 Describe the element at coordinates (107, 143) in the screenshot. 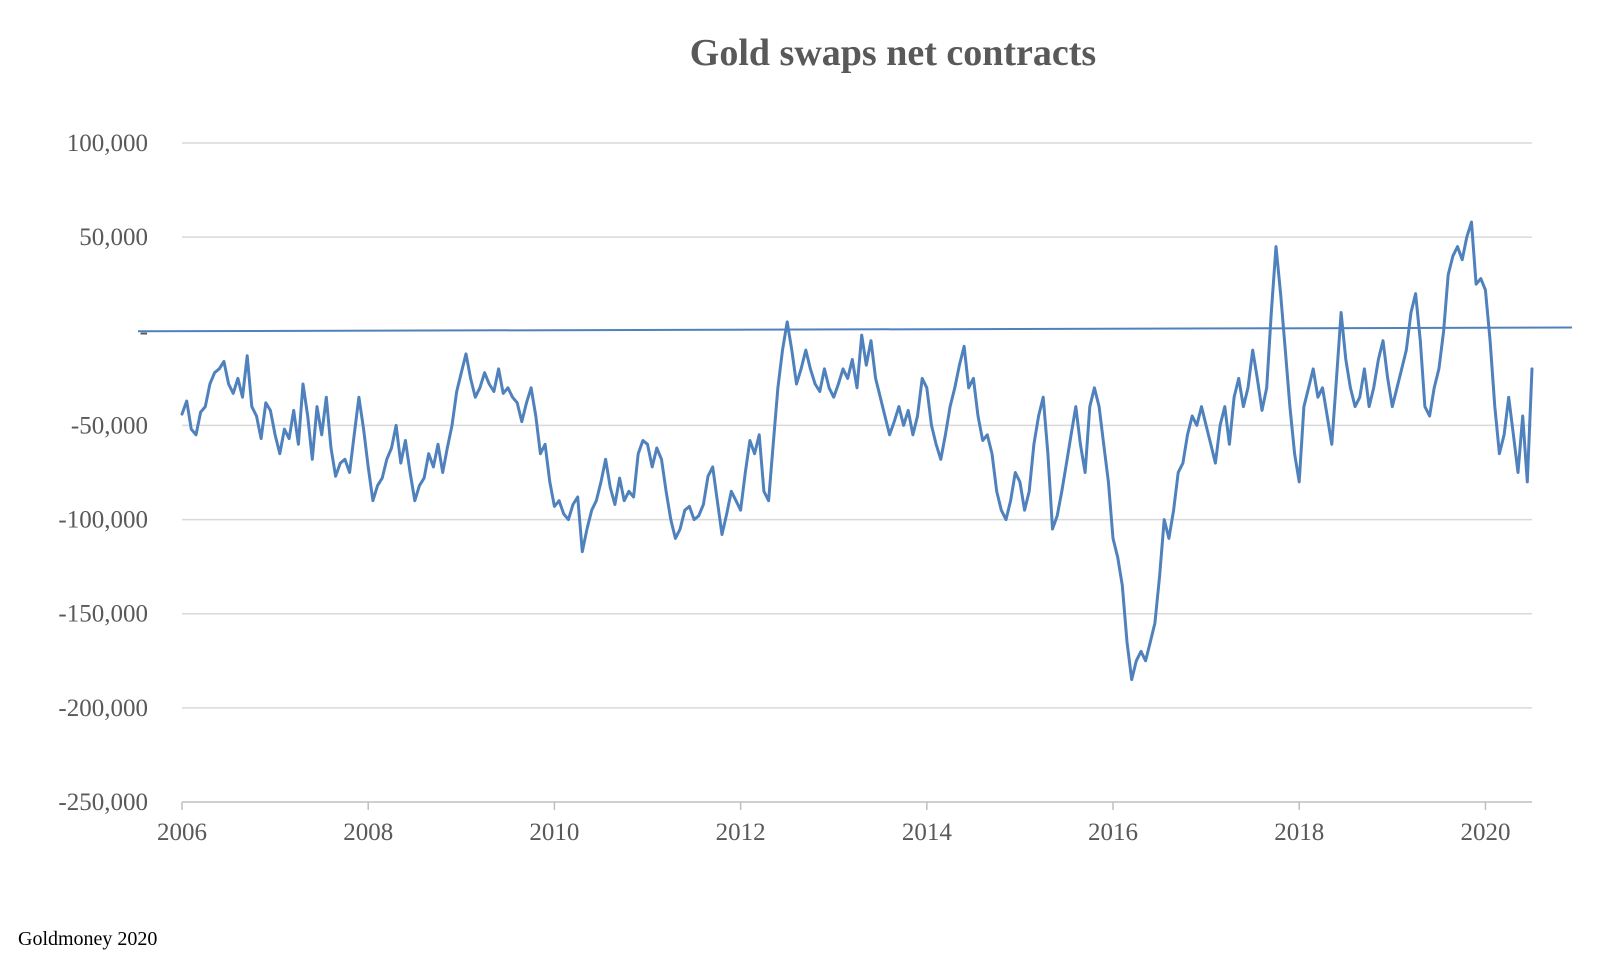

I see `y-tick-label: 100,000` at that location.